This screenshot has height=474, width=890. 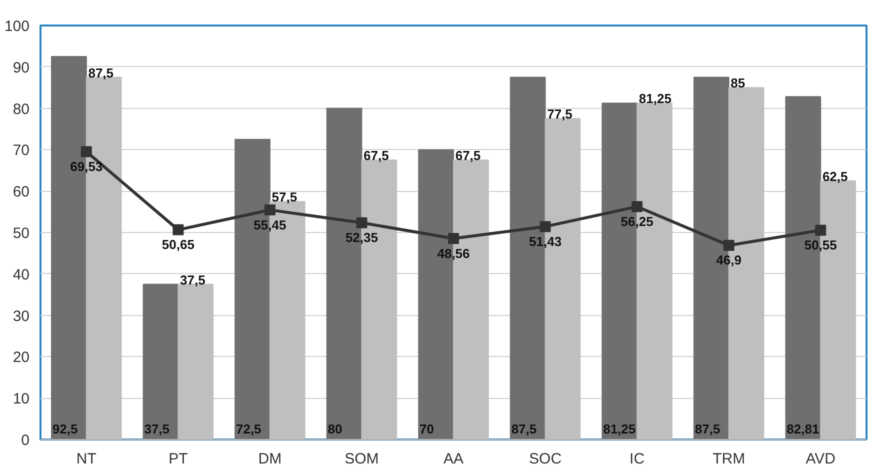 I want to click on data-label: 50,55, so click(x=820, y=245).